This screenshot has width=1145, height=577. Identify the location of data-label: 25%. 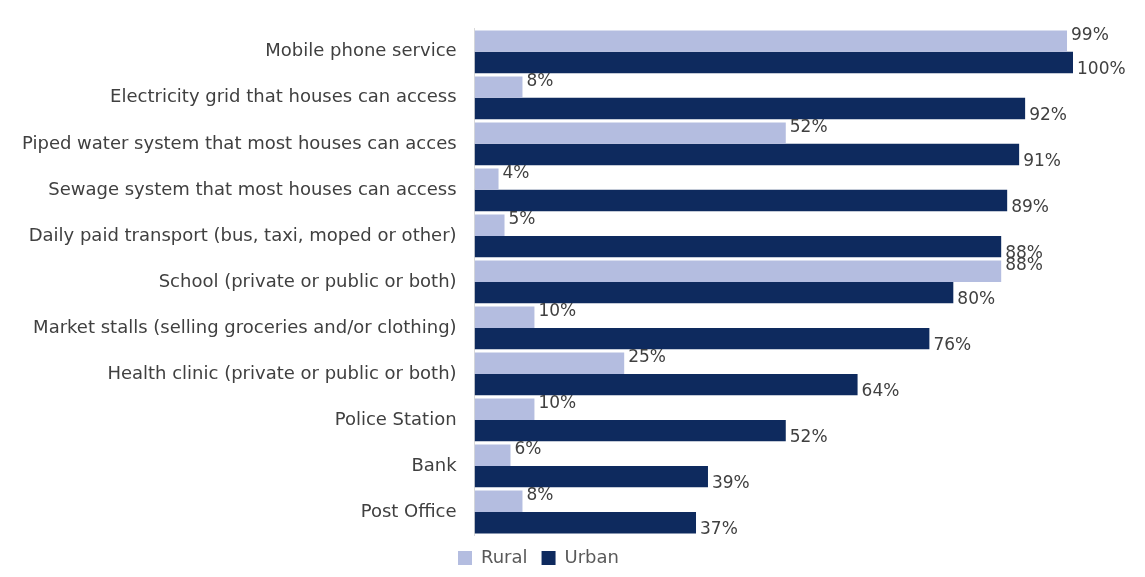
(647, 355).